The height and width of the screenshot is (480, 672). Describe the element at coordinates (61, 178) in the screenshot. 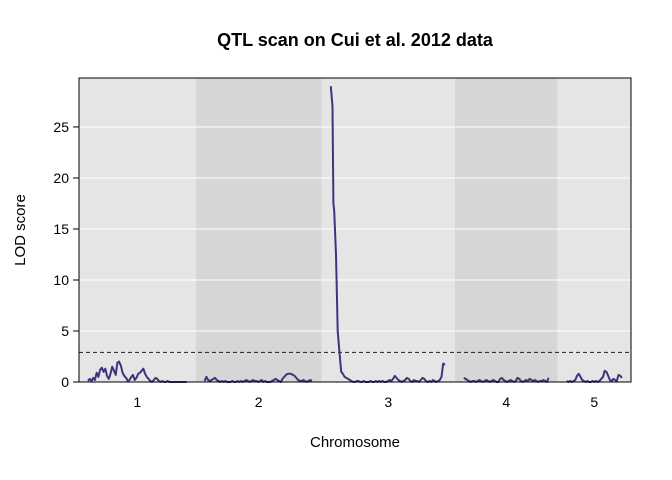

I see `y-tick-label-20: 20` at that location.